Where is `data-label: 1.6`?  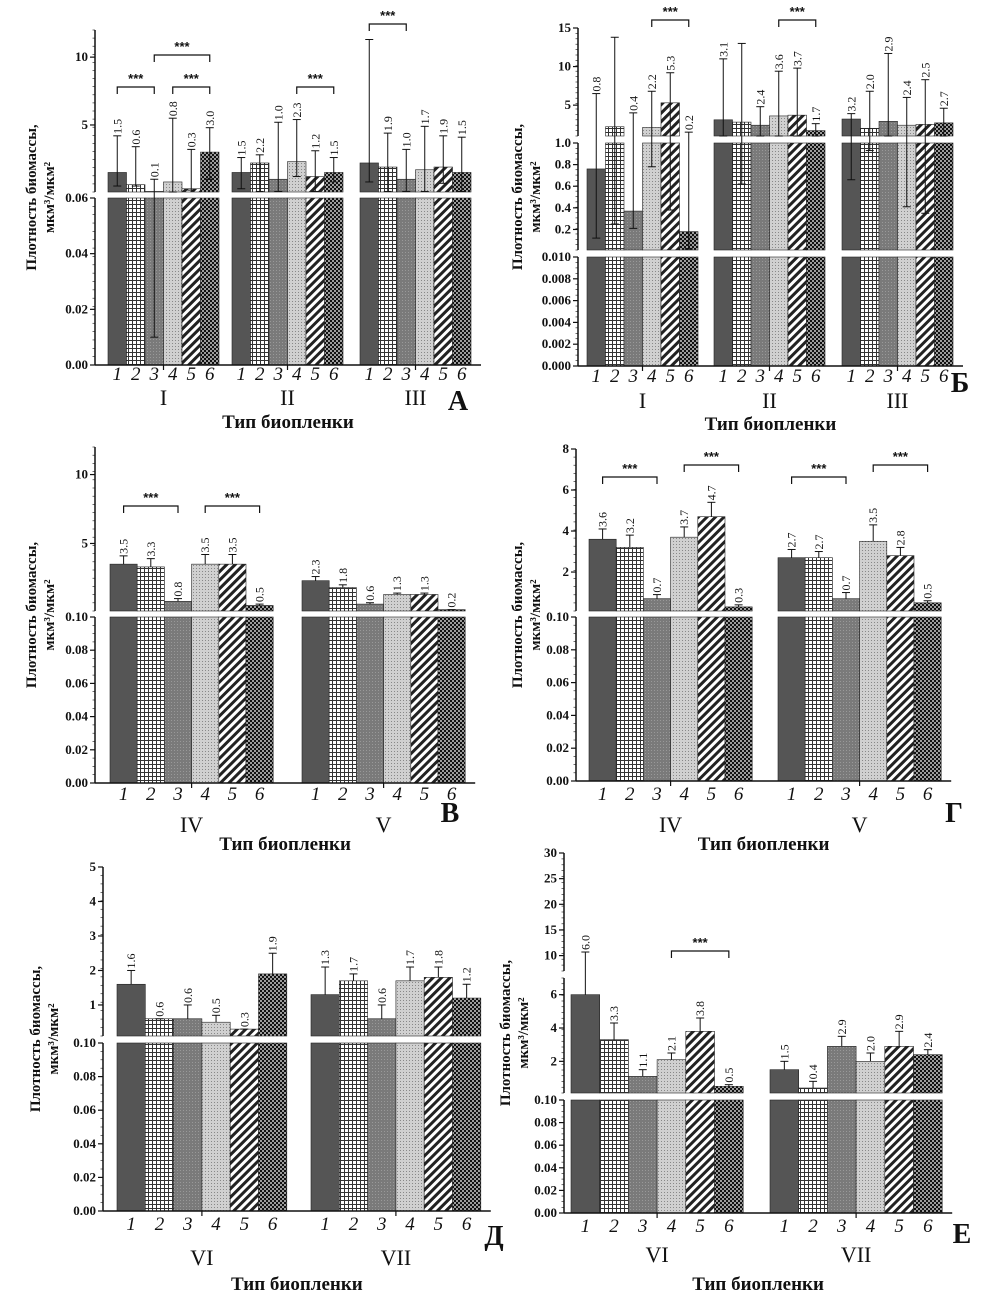 data-label: 1.6 is located at coordinates (131, 960).